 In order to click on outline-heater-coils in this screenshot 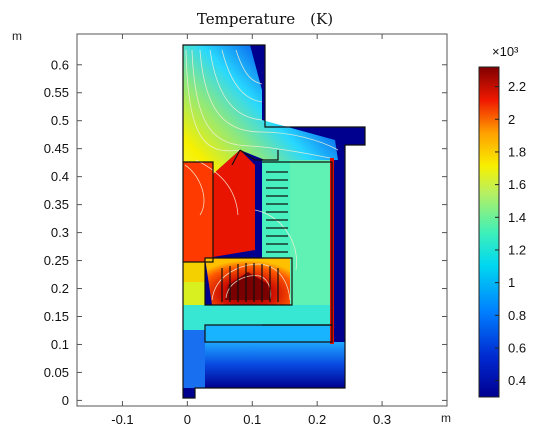, I will do `click(277, 212)`.